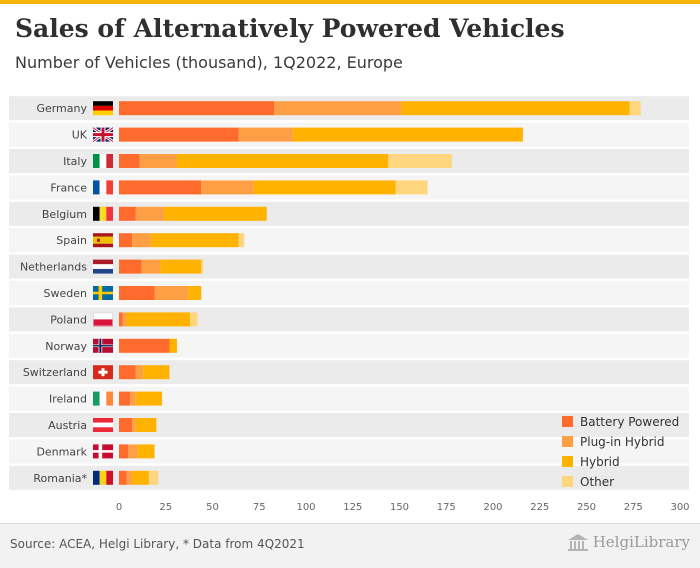 This screenshot has height=568, width=700. I want to click on brand-name: HelgiLibrary, so click(641, 542).